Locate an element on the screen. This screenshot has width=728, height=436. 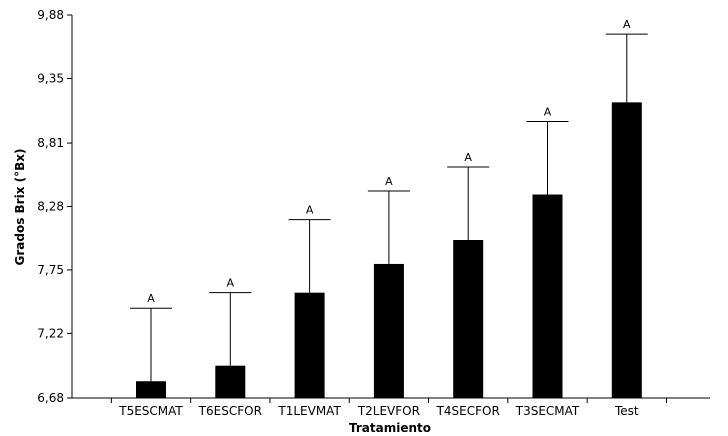
y-tick-label: 6,68 is located at coordinates (50, 398).